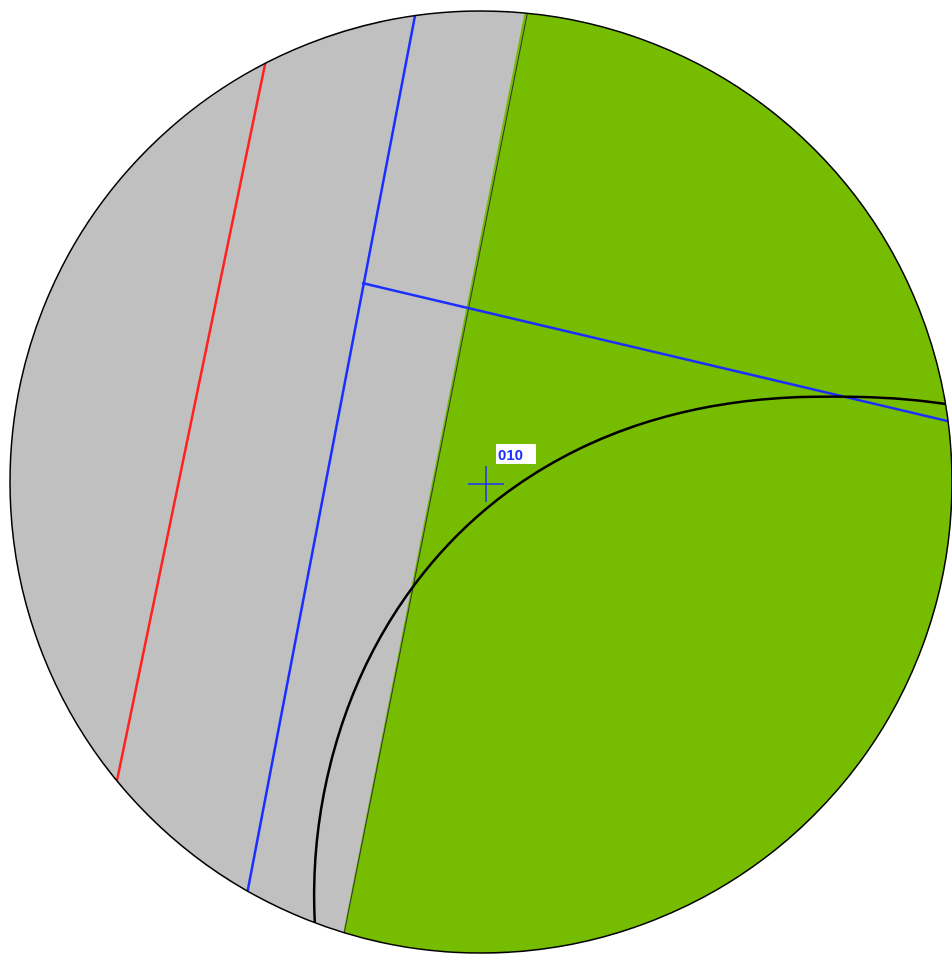  Describe the element at coordinates (656, 353) in the screenshot. I see `blue-line` at that location.